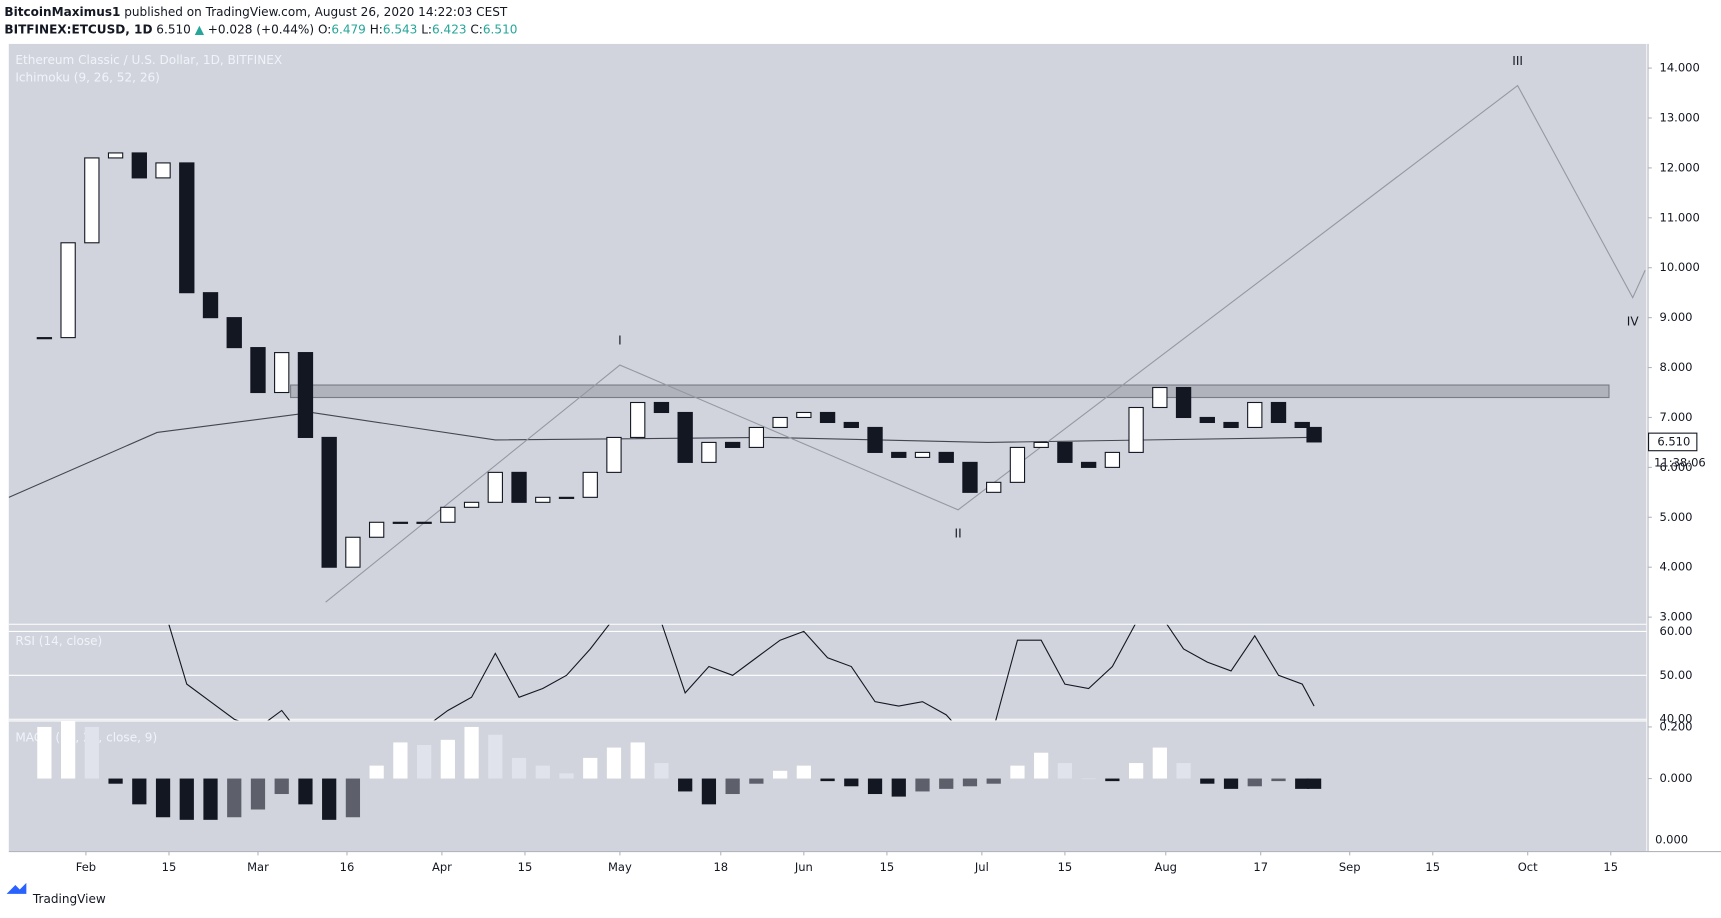 Image resolution: width=1721 pixels, height=918 pixels. I want to click on chart-subtitle: Ichimoku (9, 26, 52, 26), so click(87, 77).